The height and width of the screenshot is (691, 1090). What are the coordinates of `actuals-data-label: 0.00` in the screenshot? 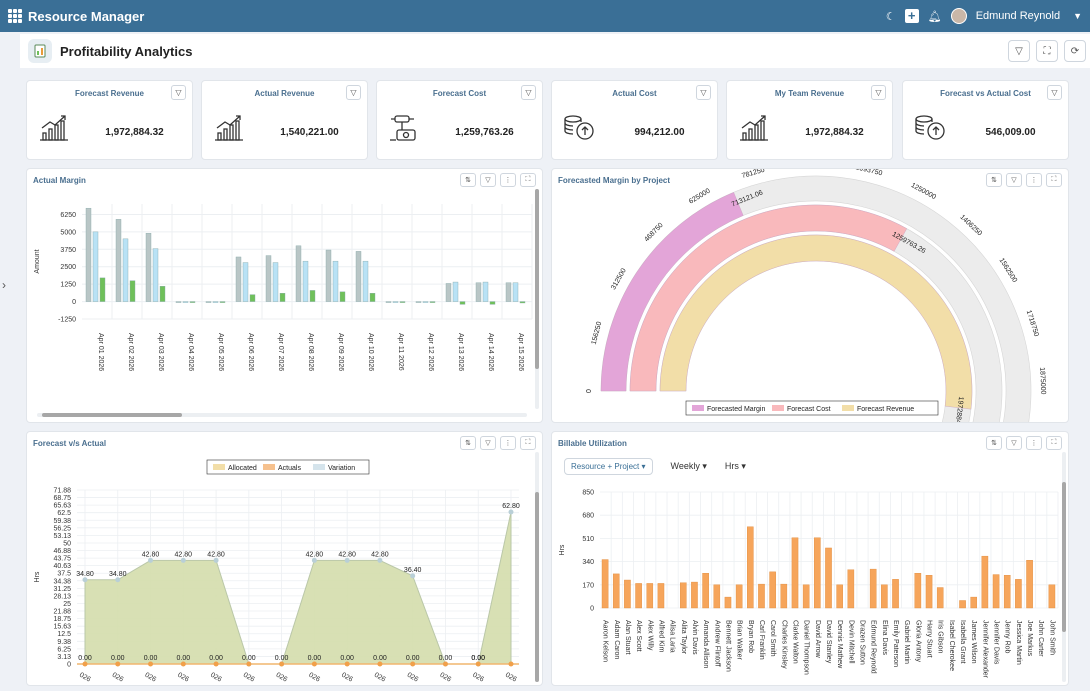 It's located at (478, 658).